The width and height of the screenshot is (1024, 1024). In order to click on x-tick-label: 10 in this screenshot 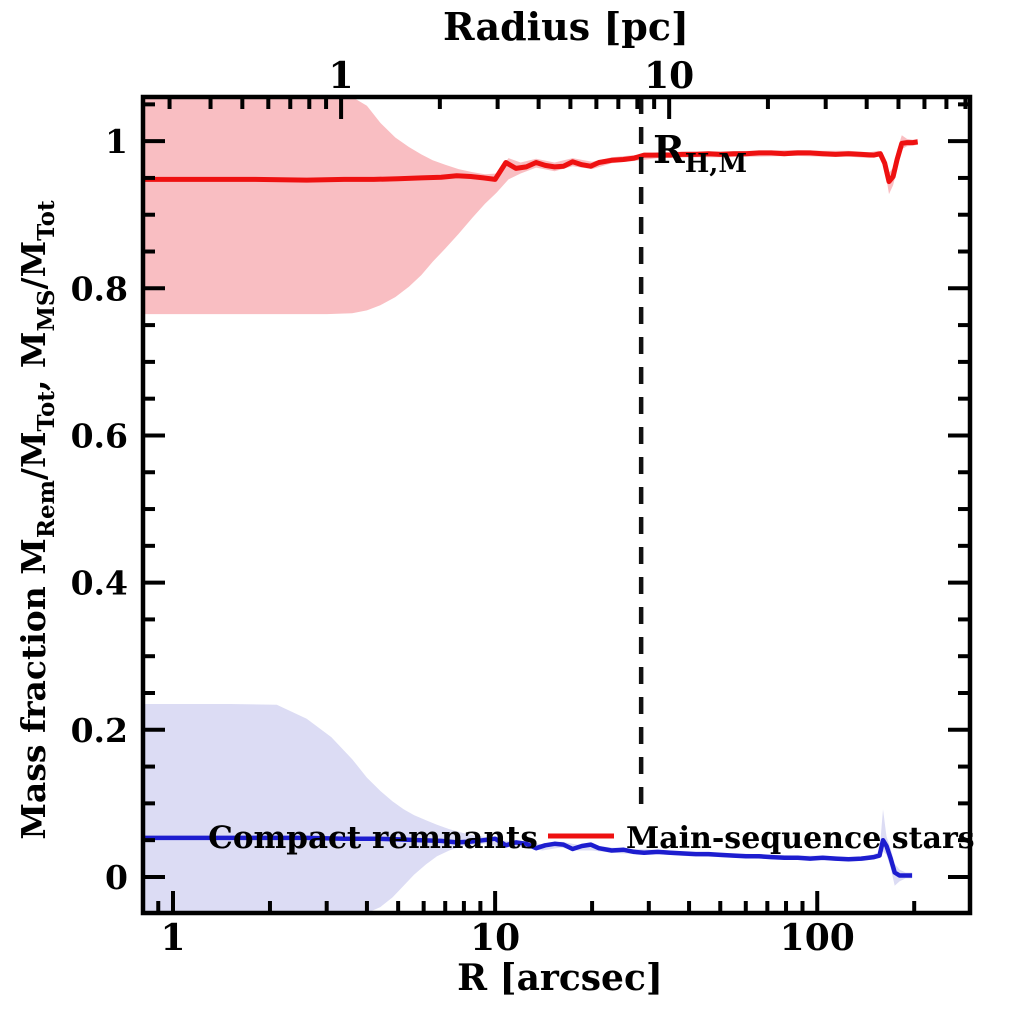, I will do `click(495, 938)`.